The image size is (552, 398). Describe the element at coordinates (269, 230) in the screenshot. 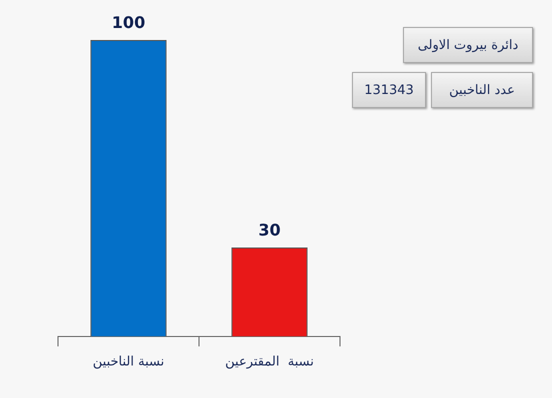

I see `data-label: 30` at that location.